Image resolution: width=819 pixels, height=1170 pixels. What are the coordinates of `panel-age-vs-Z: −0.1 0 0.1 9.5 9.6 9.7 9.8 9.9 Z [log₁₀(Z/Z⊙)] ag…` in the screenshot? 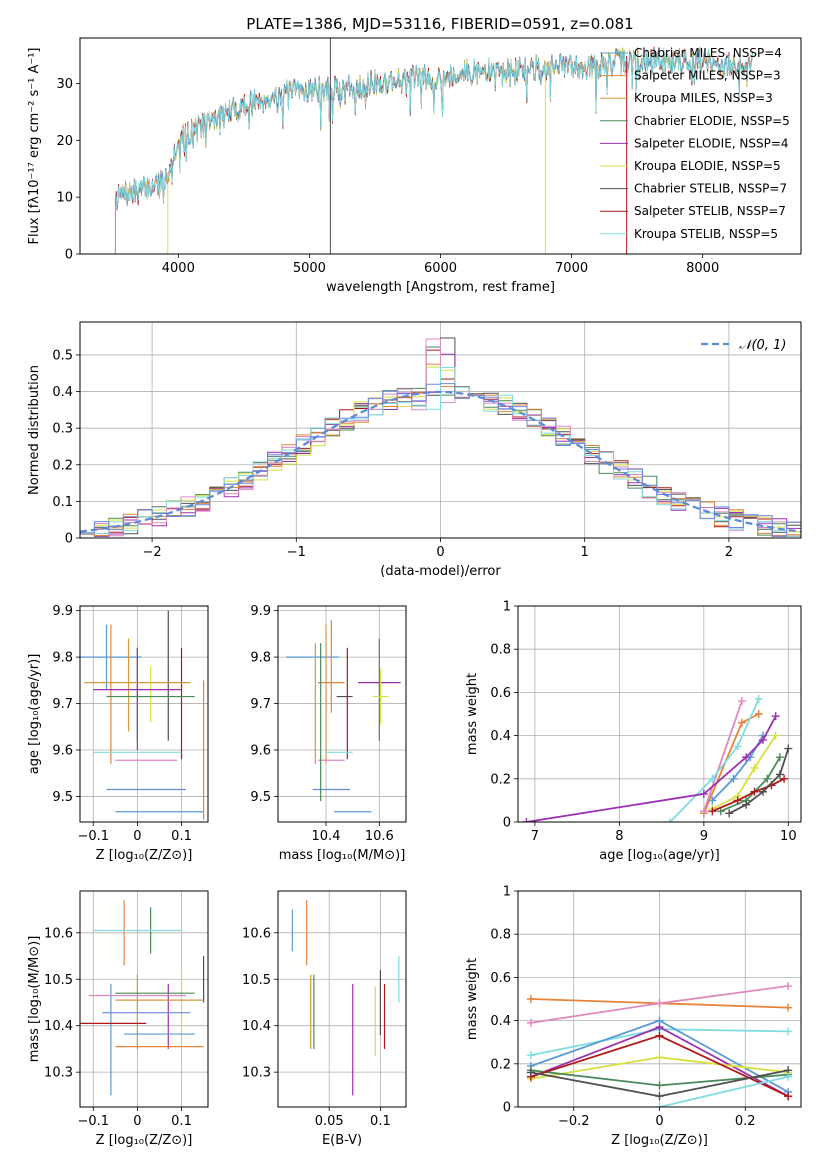 It's located at (118, 733).